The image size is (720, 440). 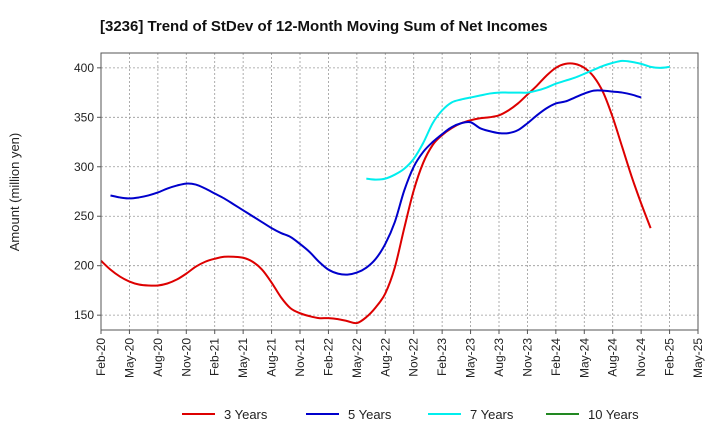 I want to click on x-tick-label: May-20, so click(x=129, y=358).